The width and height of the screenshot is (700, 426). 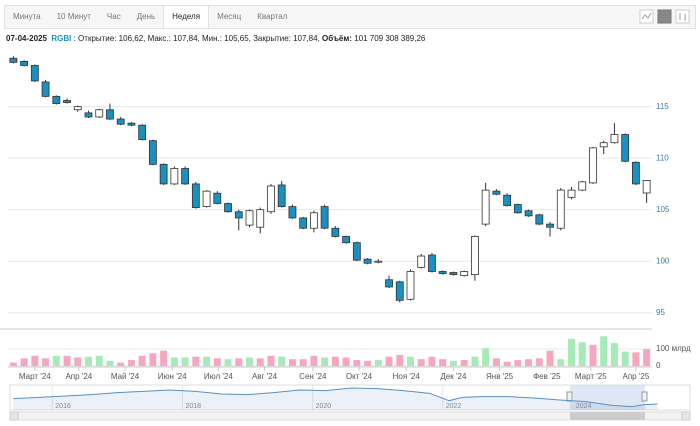 I want to click on chart-type-icons, so click(x=664, y=16).